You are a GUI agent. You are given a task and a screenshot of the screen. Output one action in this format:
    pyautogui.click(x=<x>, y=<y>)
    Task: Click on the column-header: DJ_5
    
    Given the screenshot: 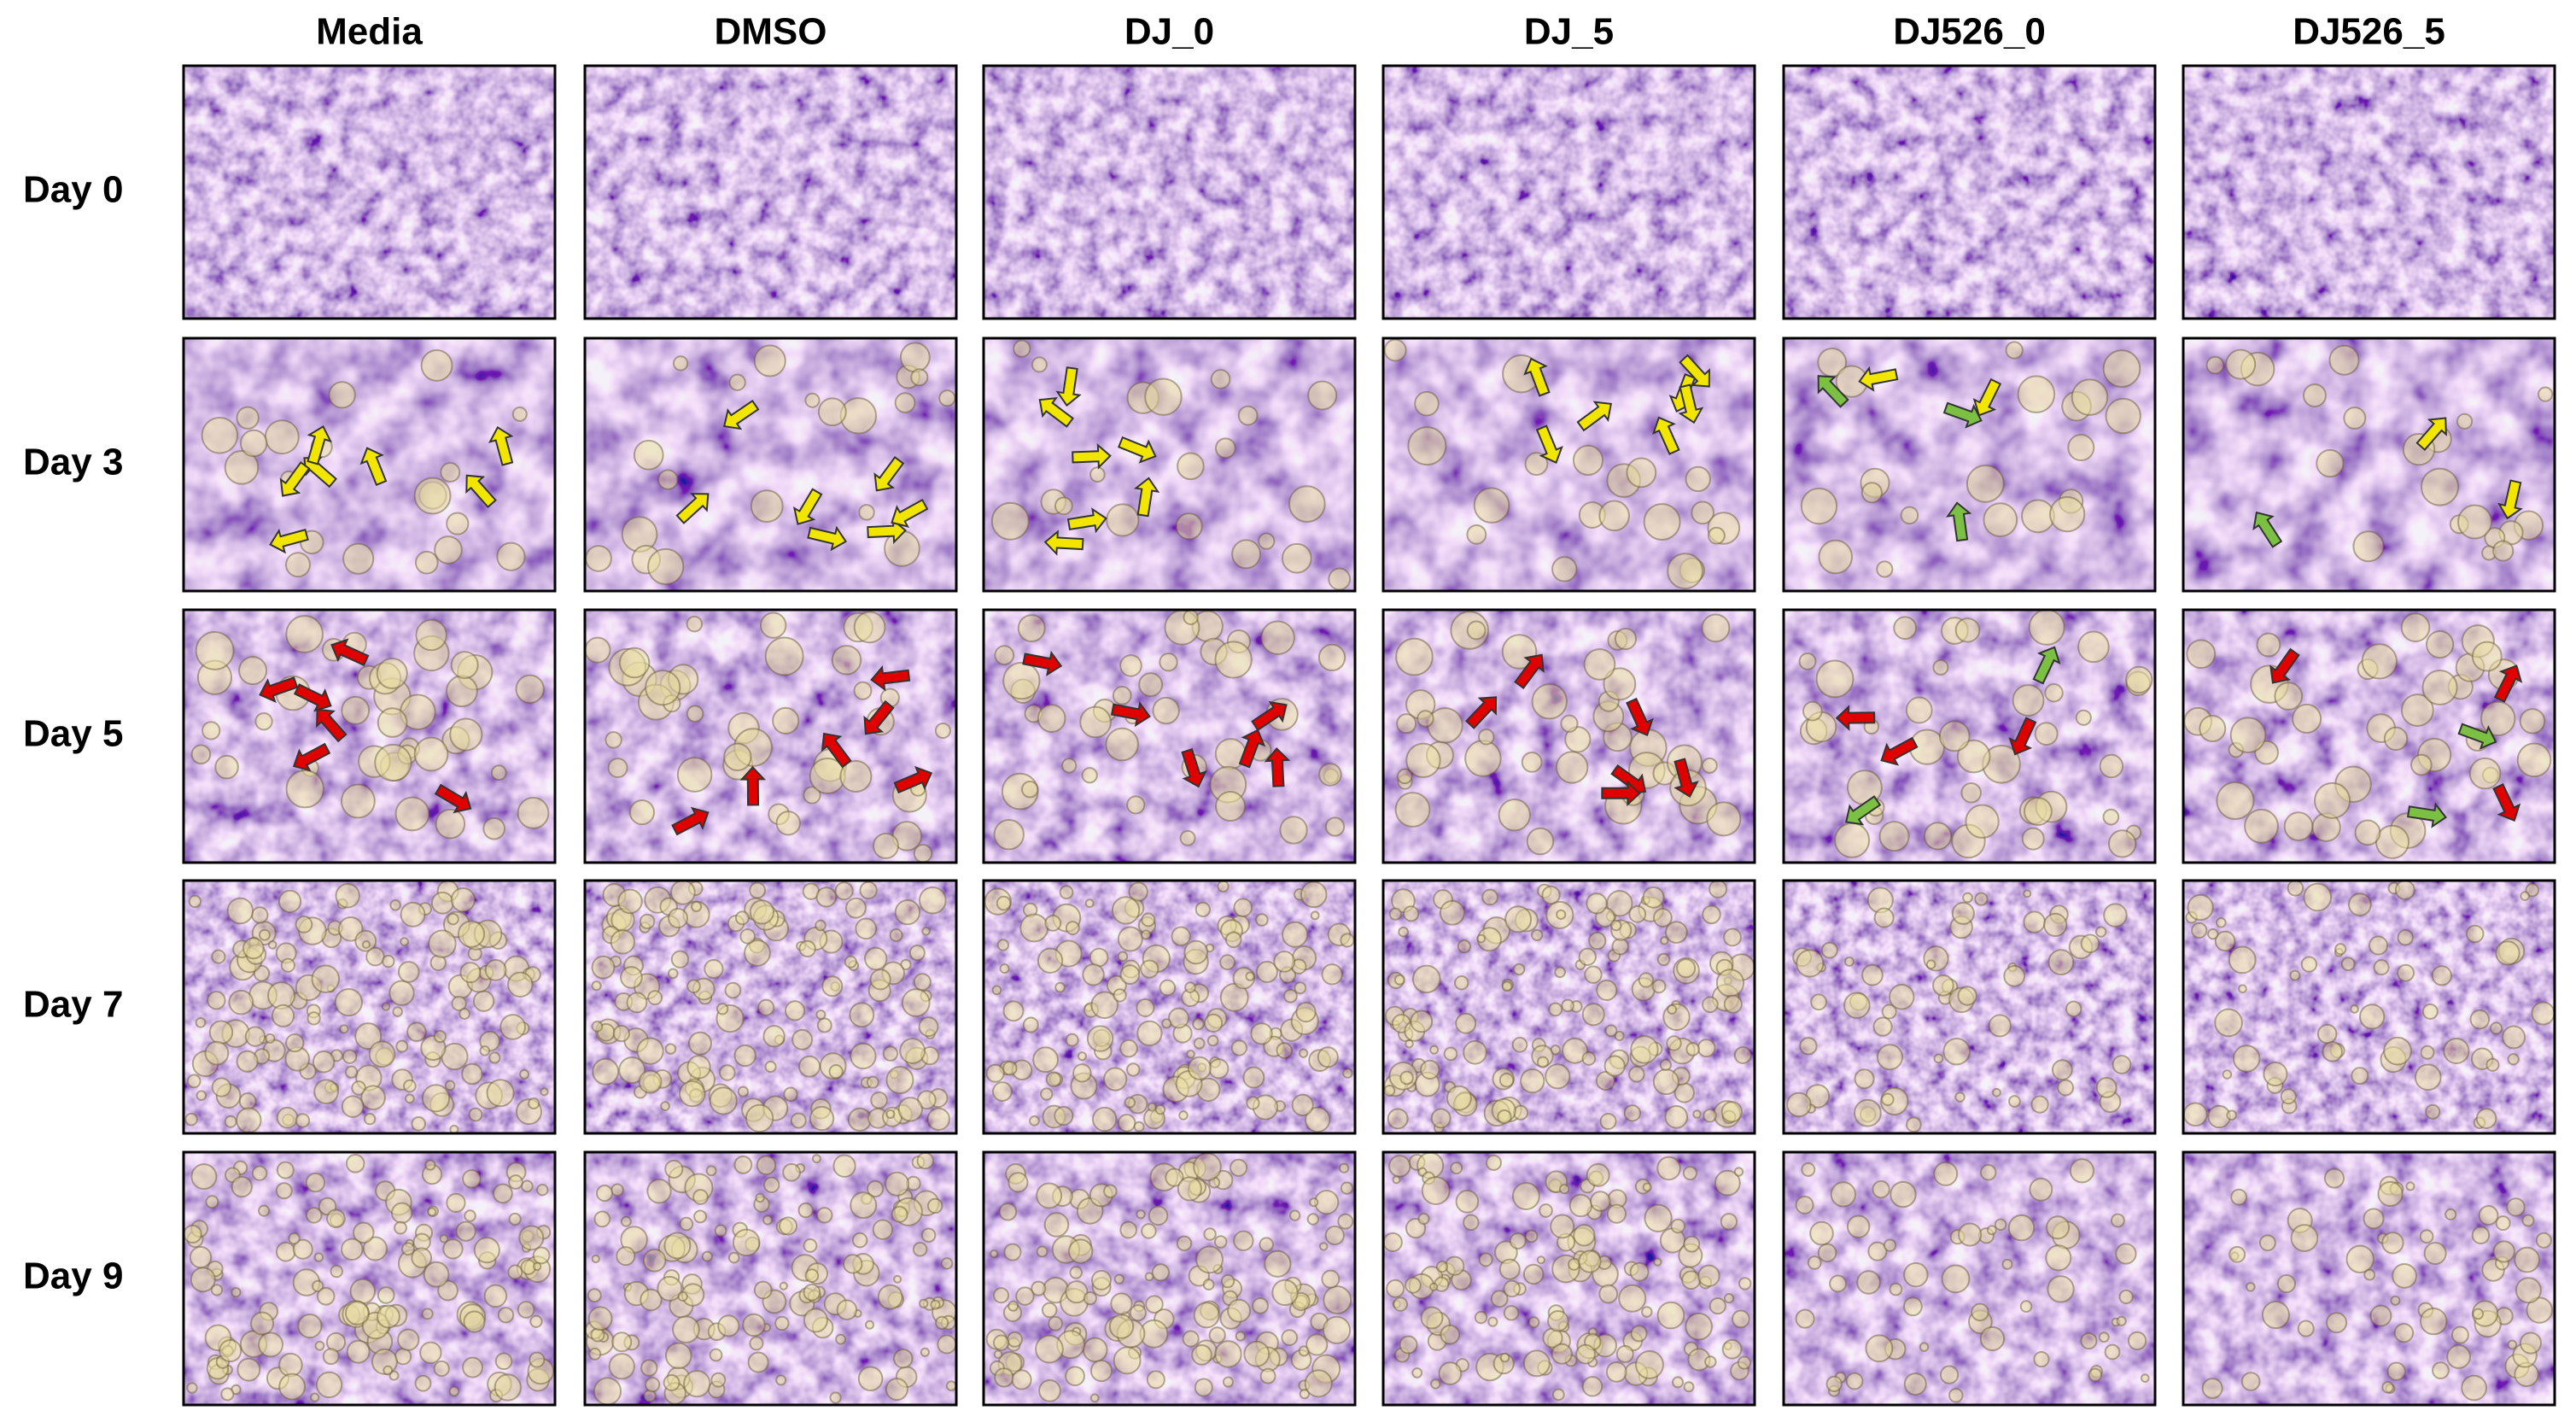 What is the action you would take?
    pyautogui.click(x=1569, y=32)
    